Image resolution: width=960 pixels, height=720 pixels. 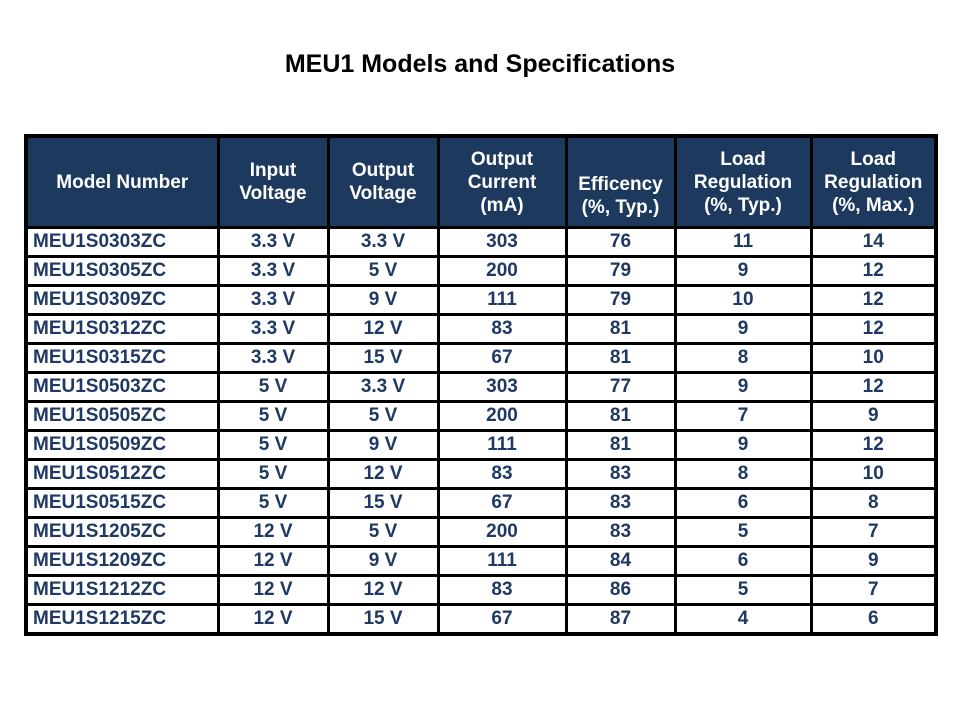 I want to click on table-row: MEU1S0312ZC 3.3 V 12 V 83 81 9 12, so click(x=481, y=329).